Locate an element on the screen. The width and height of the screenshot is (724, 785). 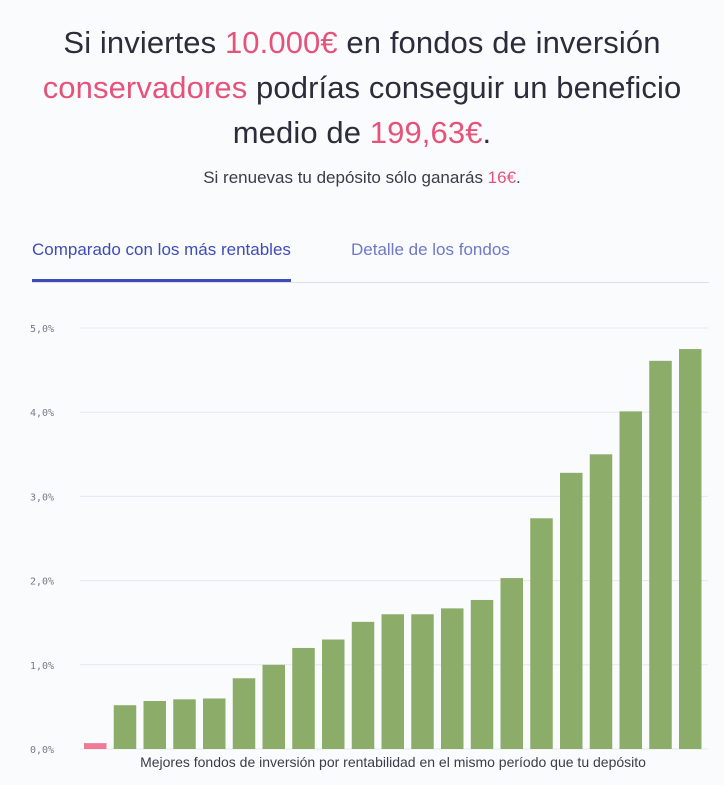
deposit-note-text: Si renuevas tu depósito sólo ganarás is located at coordinates (345, 177).